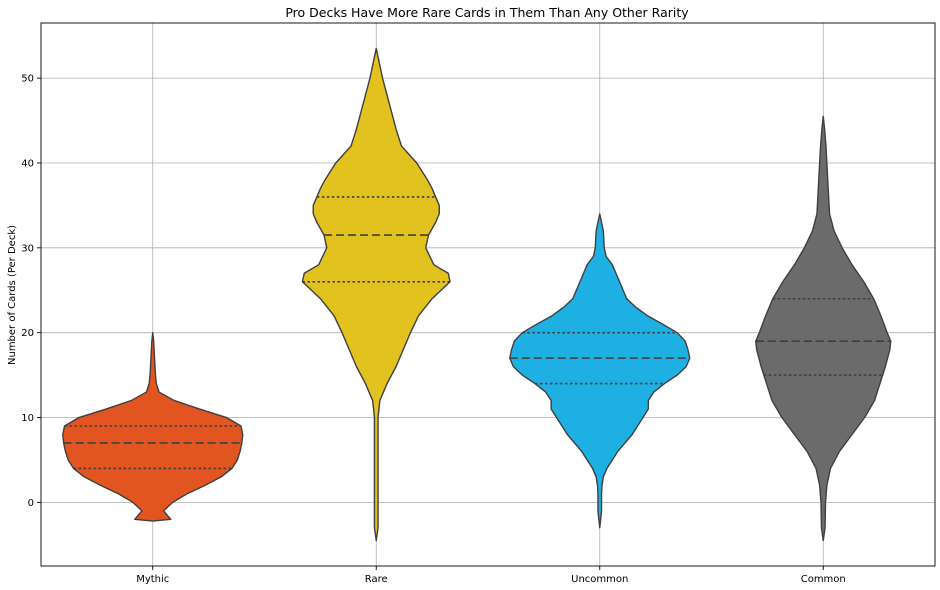  What do you see at coordinates (376, 294) in the screenshot?
I see `violin-rare` at bounding box center [376, 294].